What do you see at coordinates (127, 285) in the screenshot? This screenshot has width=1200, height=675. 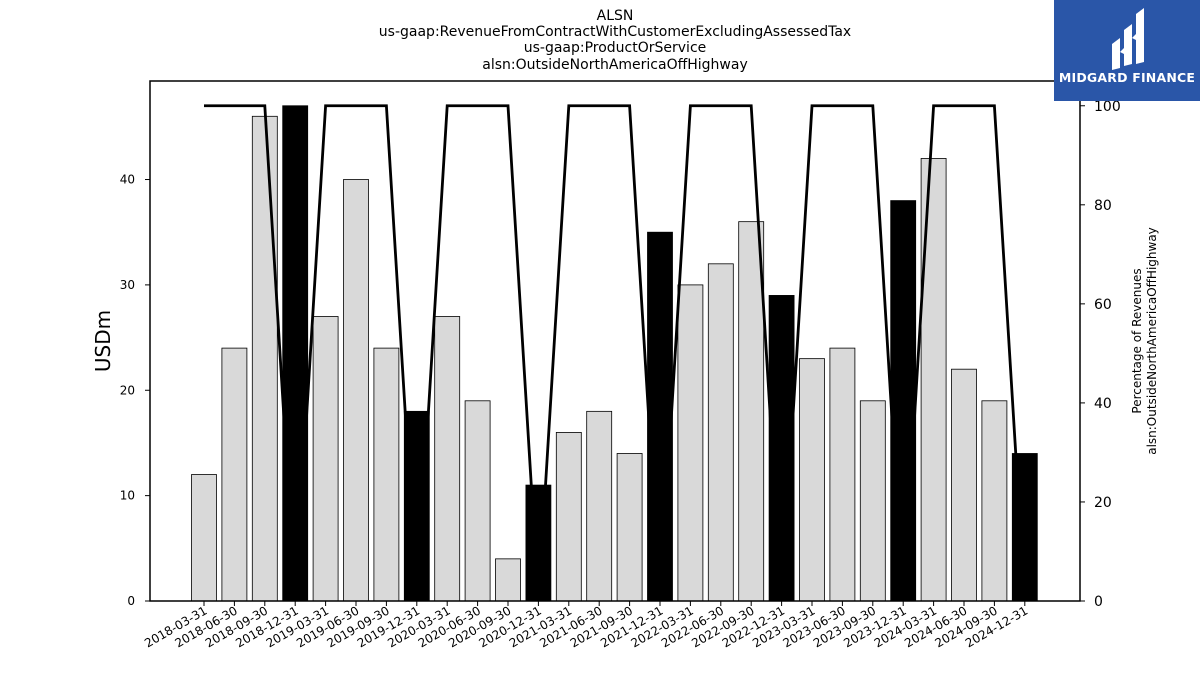 I see `y-left-tick-label: 30` at bounding box center [127, 285].